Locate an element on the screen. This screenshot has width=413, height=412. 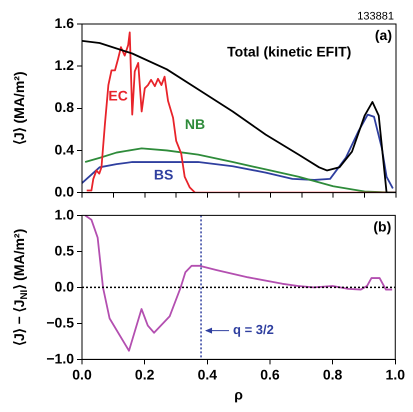
text: Total (kinetic EFIT) is located at coordinates (289, 52).